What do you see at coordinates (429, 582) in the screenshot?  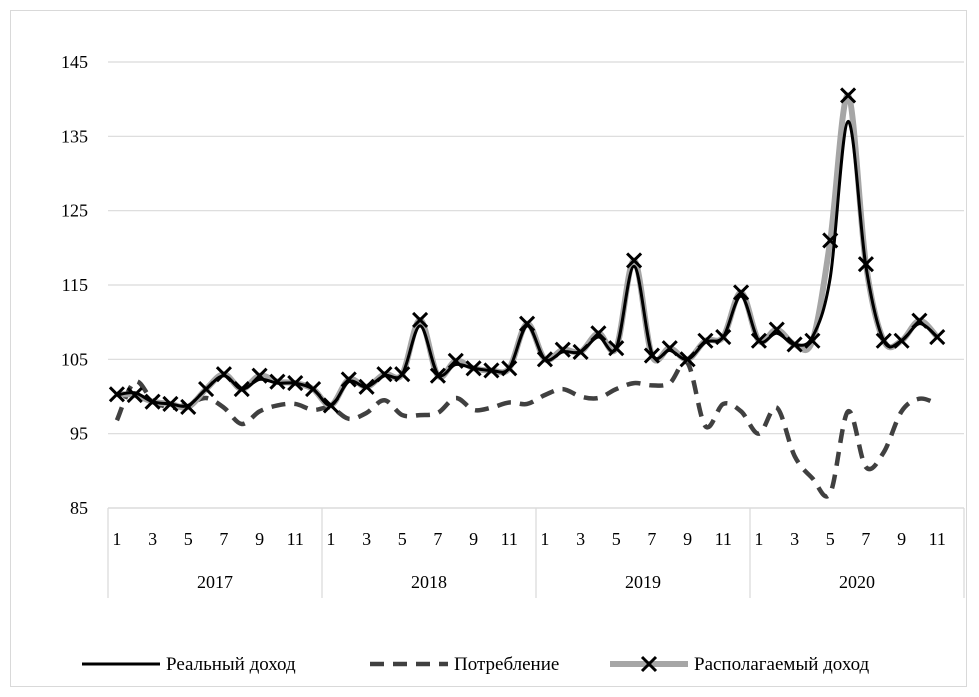 I see `year-label: 2018` at bounding box center [429, 582].